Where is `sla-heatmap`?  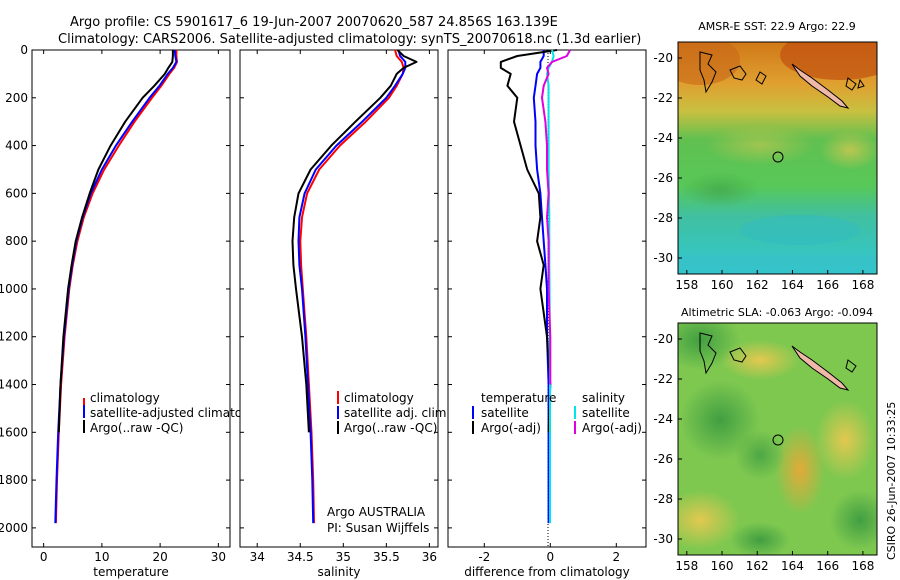 sla-heatmap is located at coordinates (777, 439).